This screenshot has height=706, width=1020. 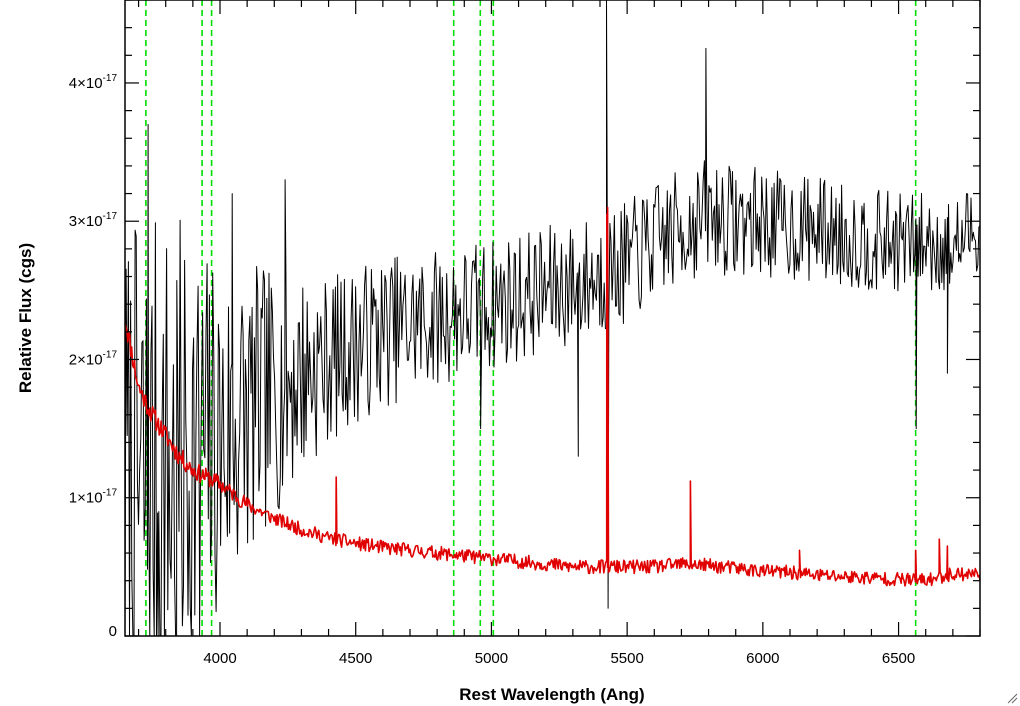 I want to click on x-tick-label: 6500, so click(x=898, y=658).